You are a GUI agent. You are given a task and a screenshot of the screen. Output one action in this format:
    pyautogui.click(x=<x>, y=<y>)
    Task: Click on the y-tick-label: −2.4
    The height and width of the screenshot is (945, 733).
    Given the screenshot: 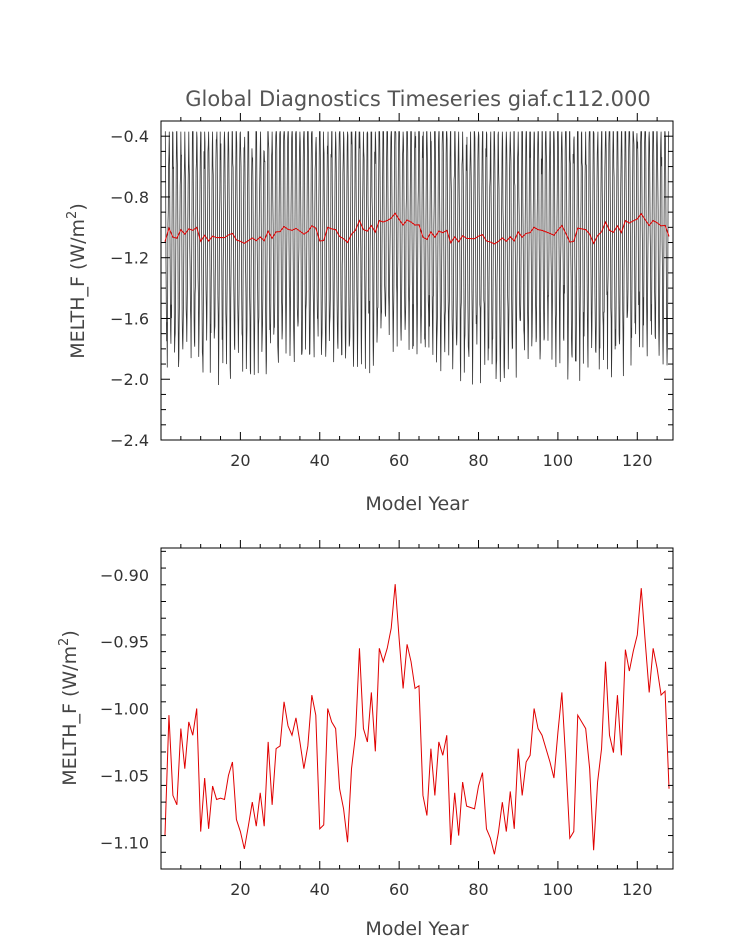 What is the action you would take?
    pyautogui.click(x=129, y=440)
    